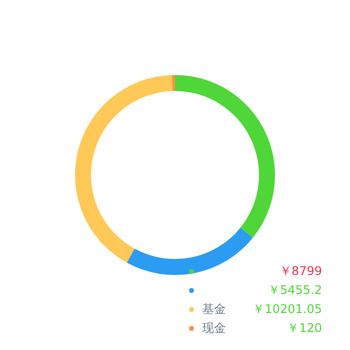 The width and height of the screenshot is (350, 350). Describe the element at coordinates (287, 309) in the screenshot. I see `data-label: ￥10201.05` at that location.